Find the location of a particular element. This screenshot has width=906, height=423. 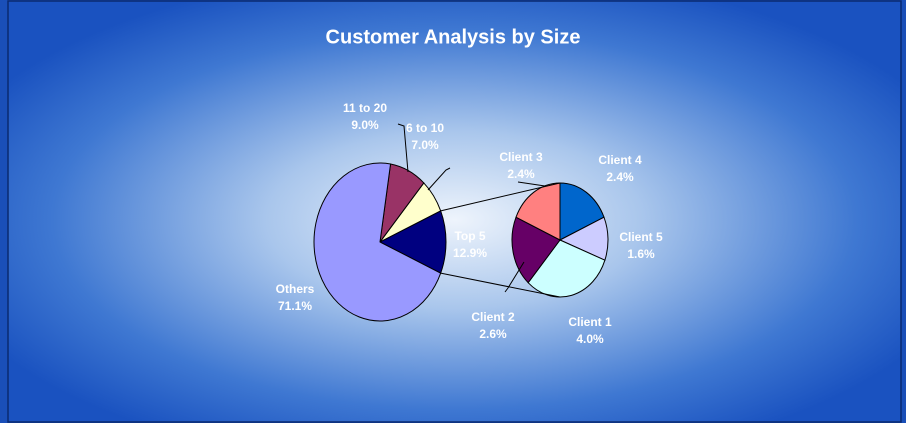

slice-value-label: 12.9% is located at coordinates (470, 253).